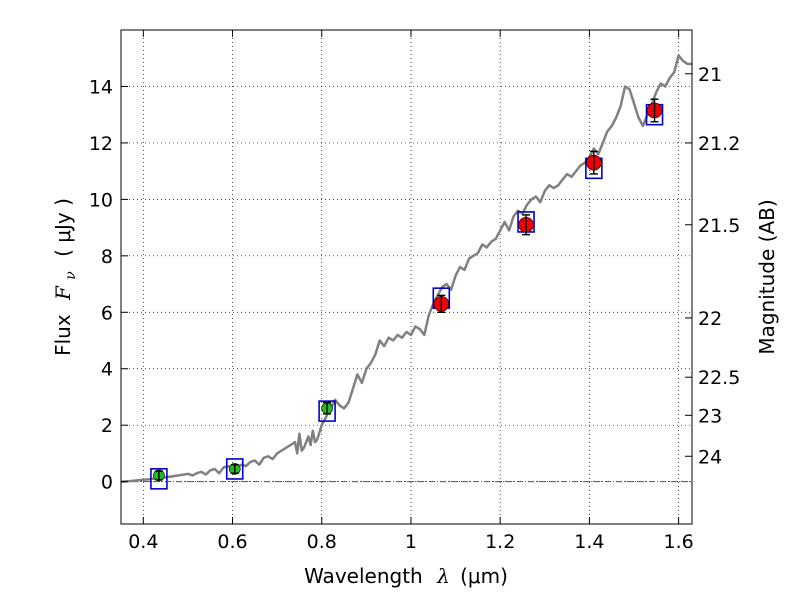 Image resolution: width=800 pixels, height=600 pixels. What do you see at coordinates (710, 457) in the screenshot?
I see `right-tick-label: 24` at bounding box center [710, 457].